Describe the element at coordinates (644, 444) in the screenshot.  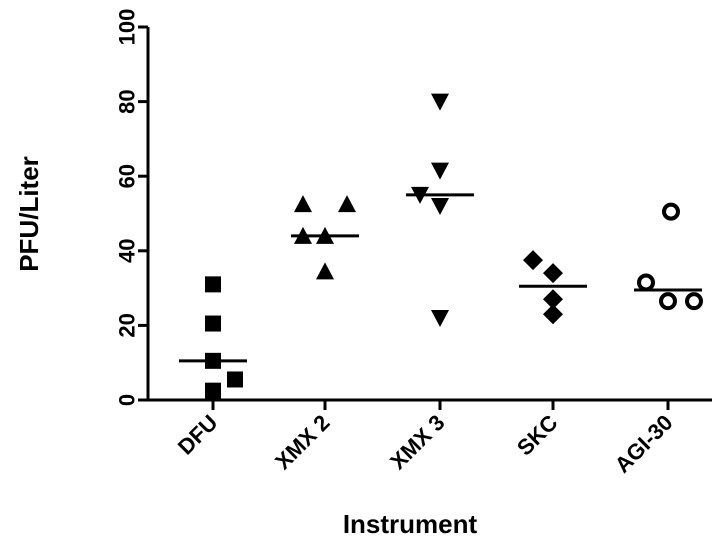
I see `x-tick-label: AGI-30` at that location.